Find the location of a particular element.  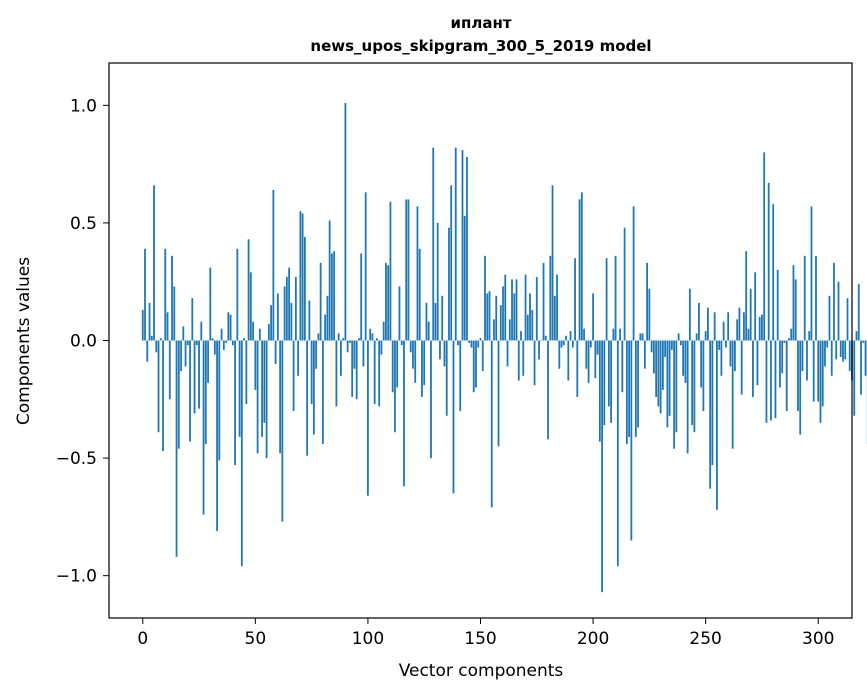

chart-title-line1: иплант is located at coordinates (480, 23).